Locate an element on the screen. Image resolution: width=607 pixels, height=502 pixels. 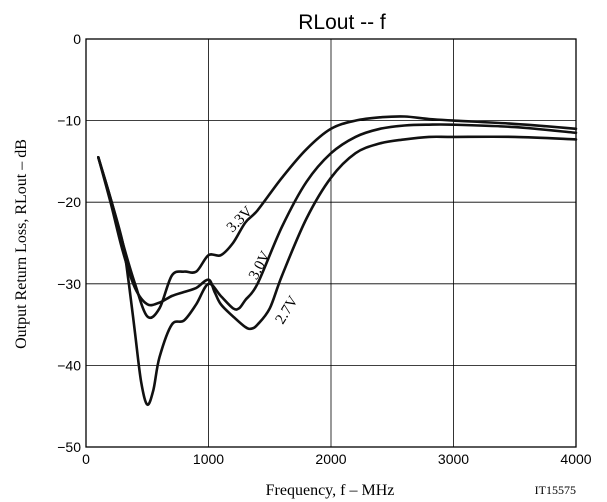
y-tick-label: −30 is located at coordinates (69, 284).